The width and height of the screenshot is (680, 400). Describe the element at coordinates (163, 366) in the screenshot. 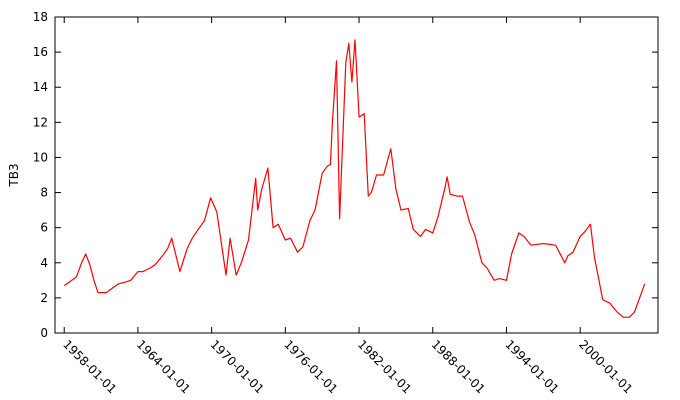

I see `x-tick-label: 1964-01-01` at that location.